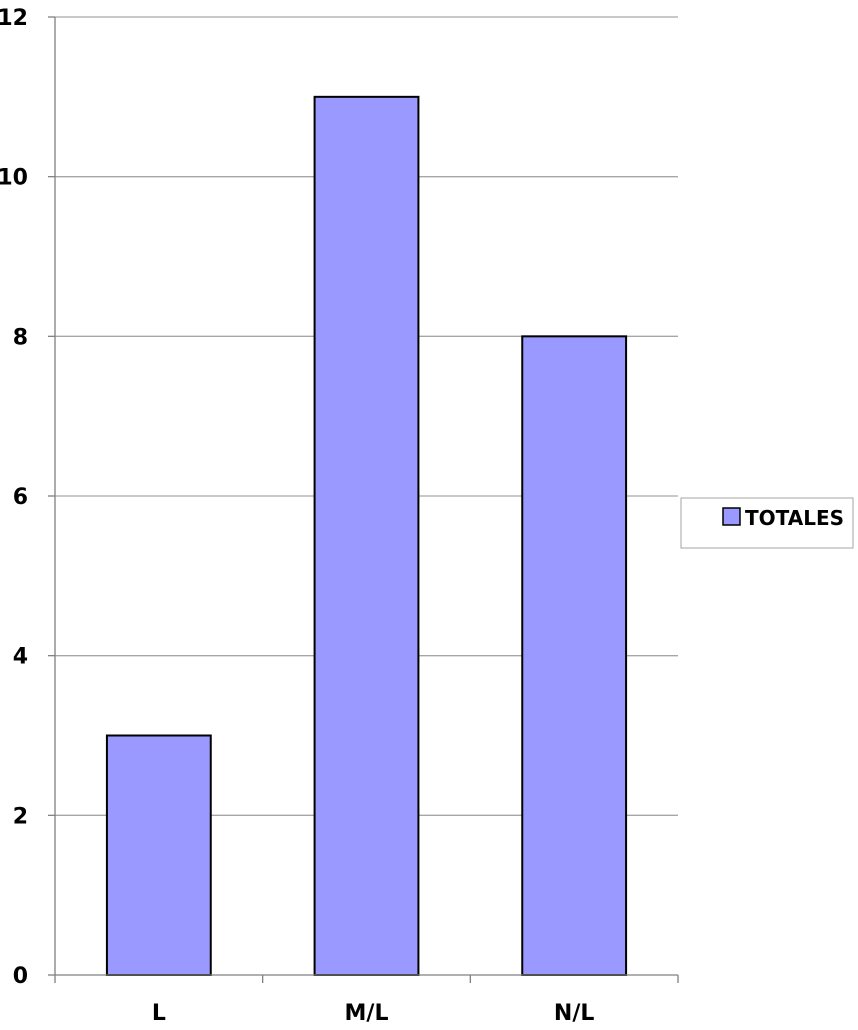 This screenshot has height=1030, width=858. Describe the element at coordinates (20, 497) in the screenshot. I see `y-tick-label: 6` at that location.